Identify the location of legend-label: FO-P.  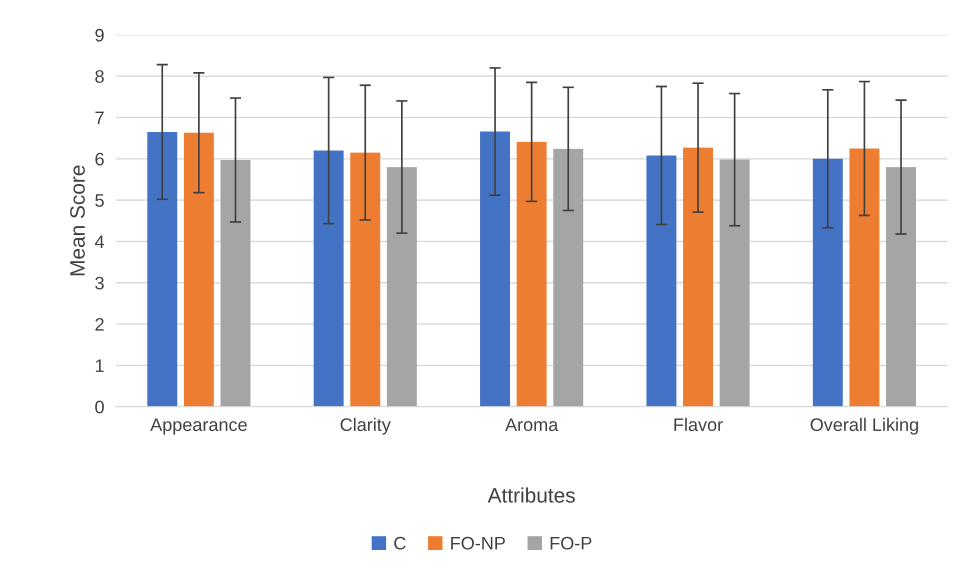
(571, 543).